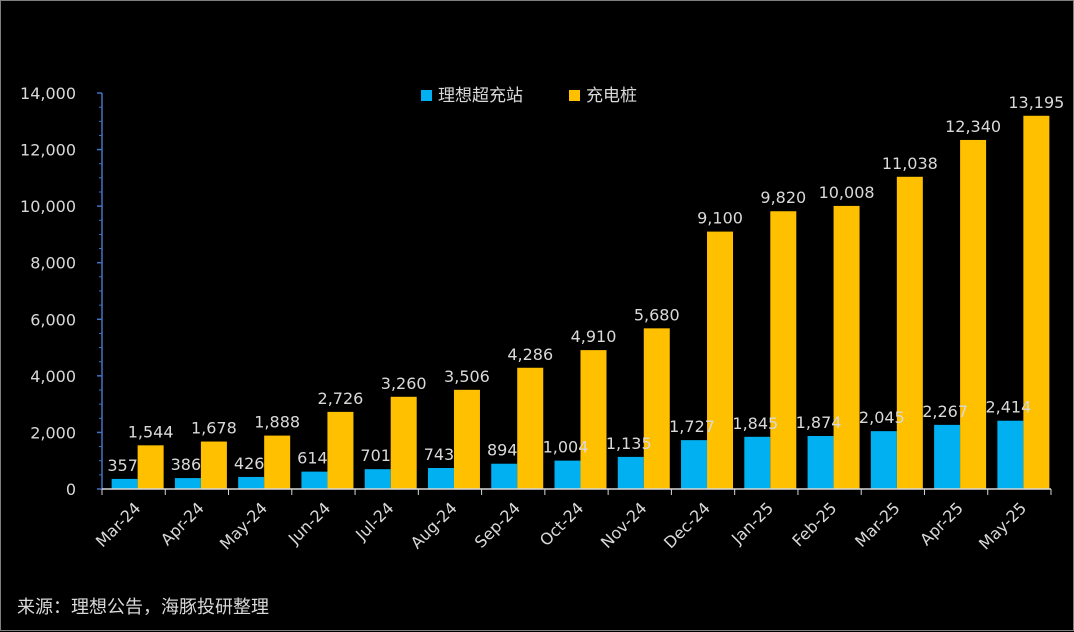 This screenshot has width=1074, height=632. I want to click on data-label: 2,045, so click(882, 417).